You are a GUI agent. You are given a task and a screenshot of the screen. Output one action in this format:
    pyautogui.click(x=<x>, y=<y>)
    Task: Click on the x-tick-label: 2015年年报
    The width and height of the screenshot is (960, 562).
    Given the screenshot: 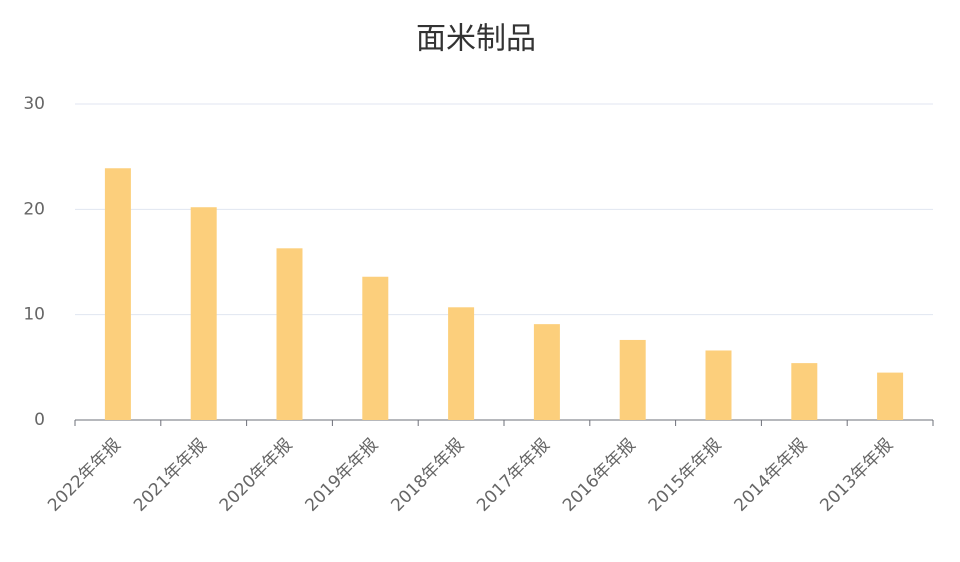 What is the action you would take?
    pyautogui.click(x=685, y=475)
    